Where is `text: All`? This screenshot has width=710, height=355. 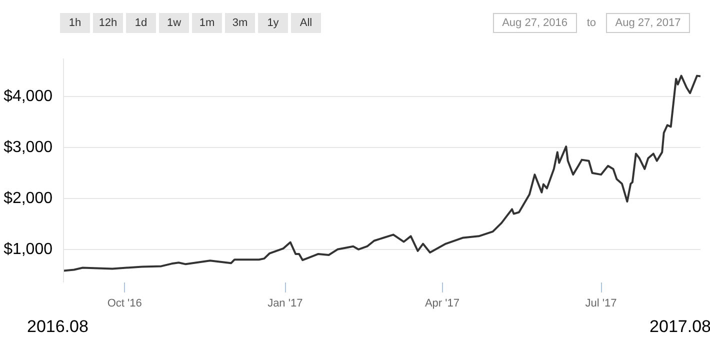
text: All is located at coordinates (306, 23).